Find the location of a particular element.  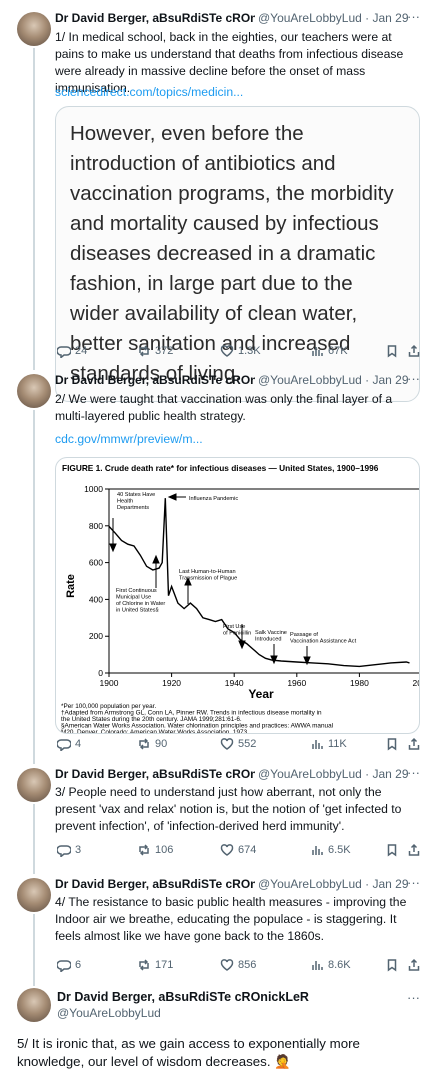

replies-count: 4 is located at coordinates (78, 744).